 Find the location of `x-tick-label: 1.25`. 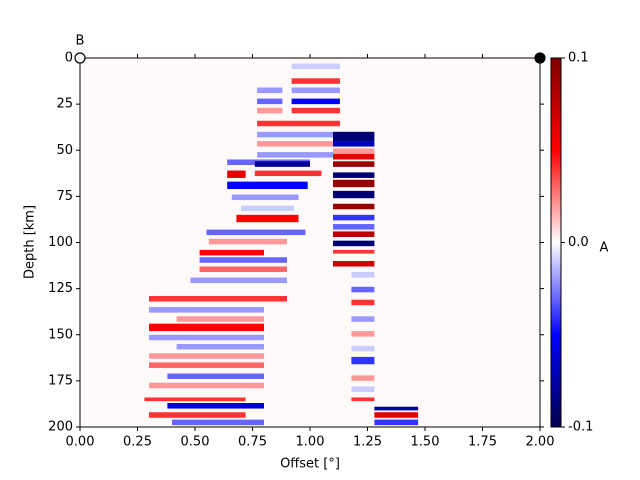

x-tick-label: 1.25 is located at coordinates (367, 442).